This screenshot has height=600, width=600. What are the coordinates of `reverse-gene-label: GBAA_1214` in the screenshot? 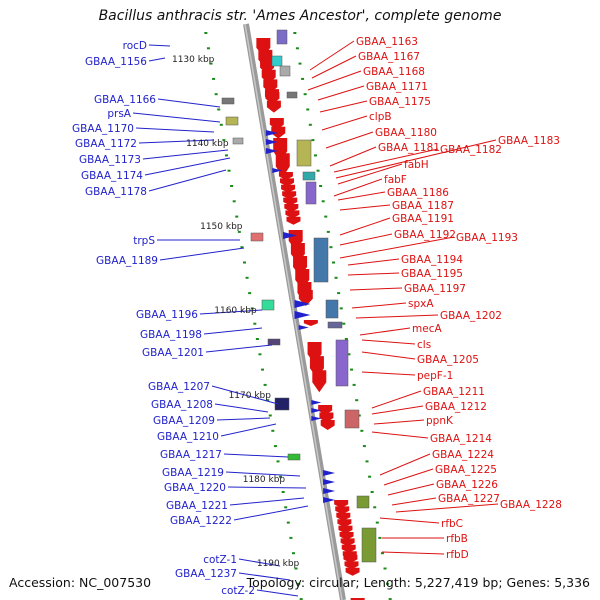 It's located at (461, 439).